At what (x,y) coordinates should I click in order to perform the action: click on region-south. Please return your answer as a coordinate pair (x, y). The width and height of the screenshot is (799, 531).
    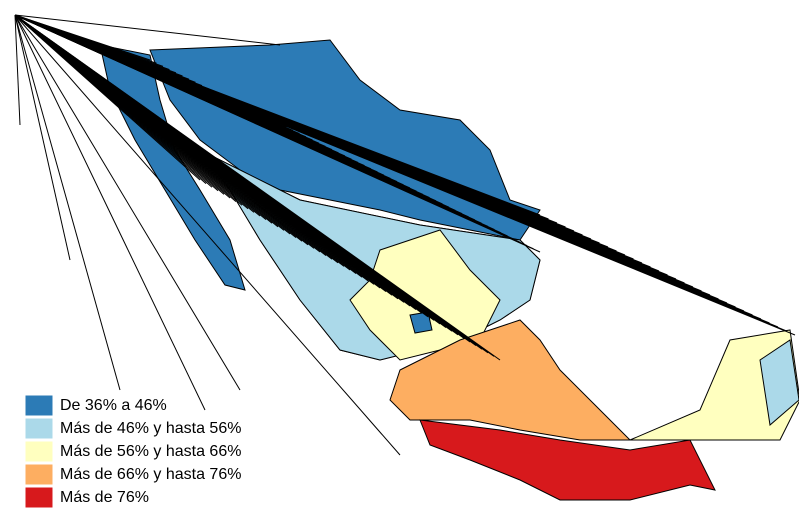
    Looking at the image, I should click on (567, 460).